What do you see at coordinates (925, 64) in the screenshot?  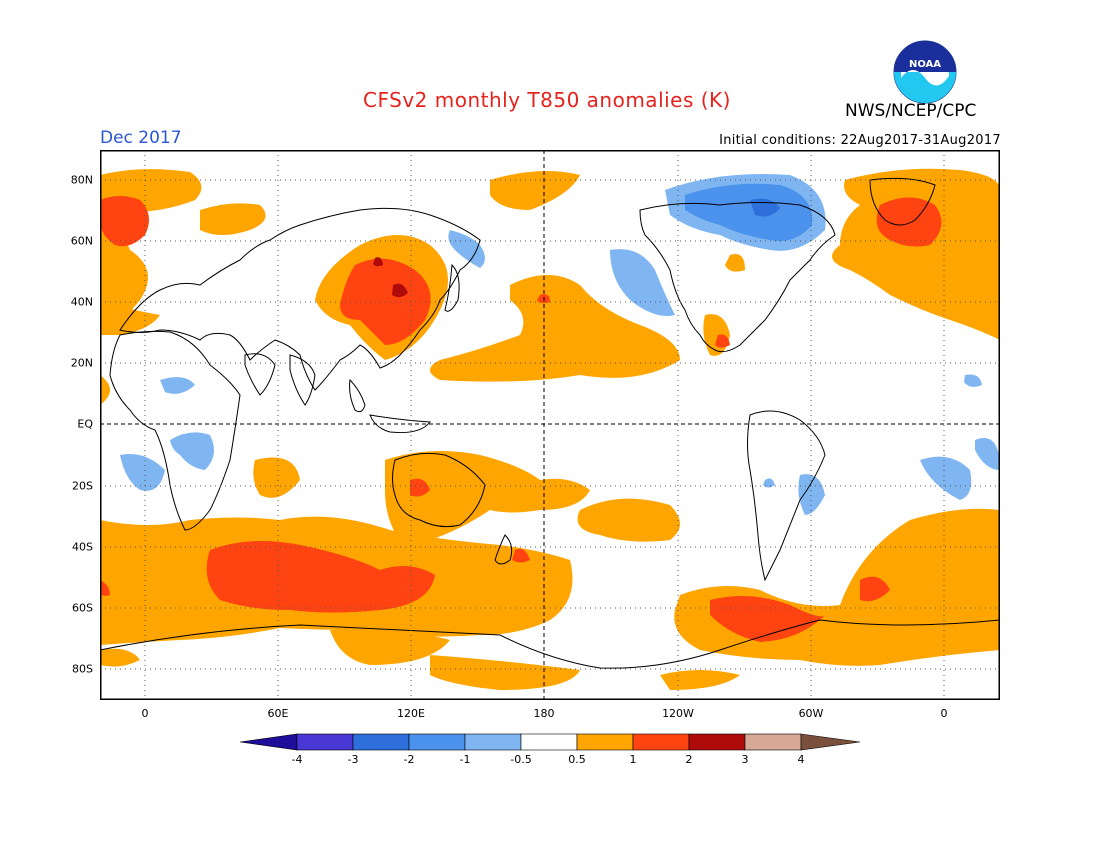 I see `svg-text: NOAA` at bounding box center [925, 64].